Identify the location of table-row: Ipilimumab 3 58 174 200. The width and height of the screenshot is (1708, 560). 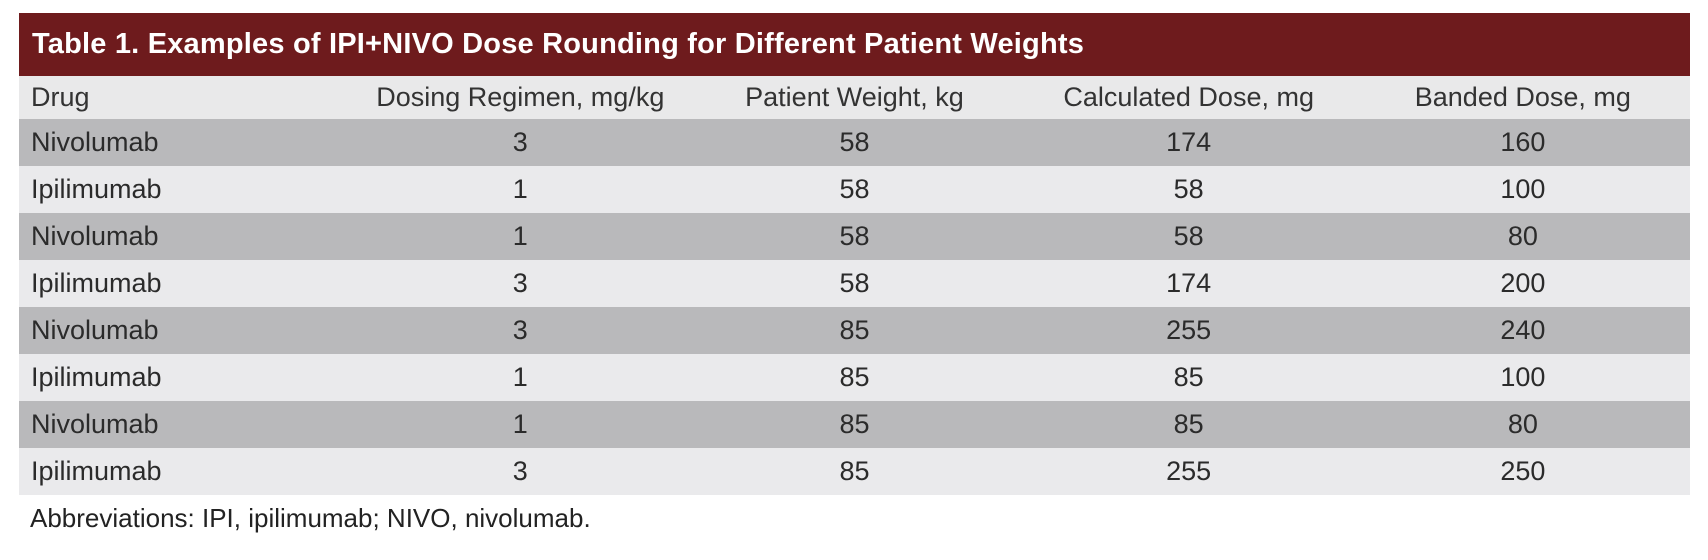
(854, 283).